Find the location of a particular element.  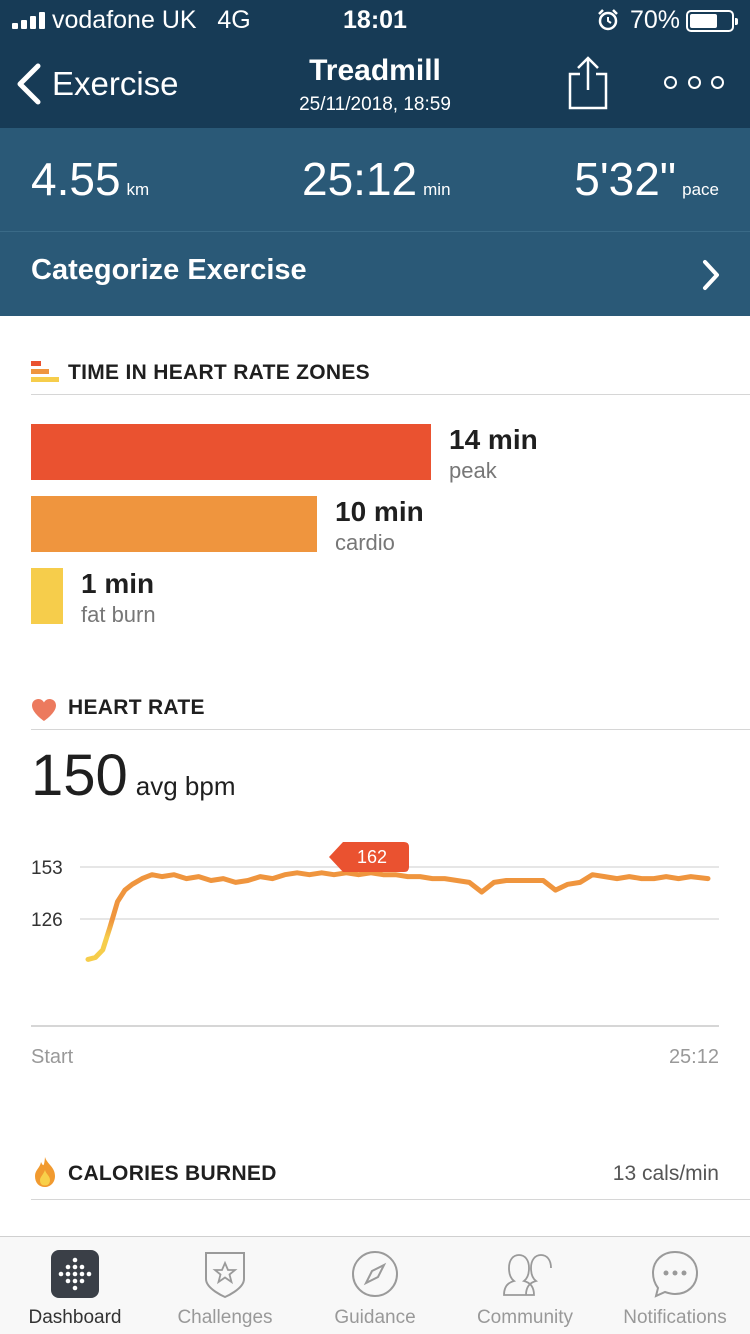

compass-icon is located at coordinates (375, 1274).